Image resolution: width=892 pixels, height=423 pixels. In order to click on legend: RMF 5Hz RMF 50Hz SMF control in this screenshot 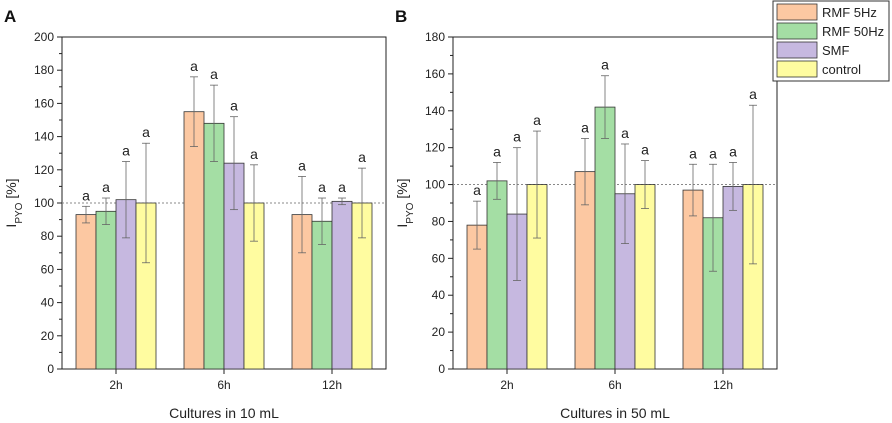, I will do `click(831, 41)`.